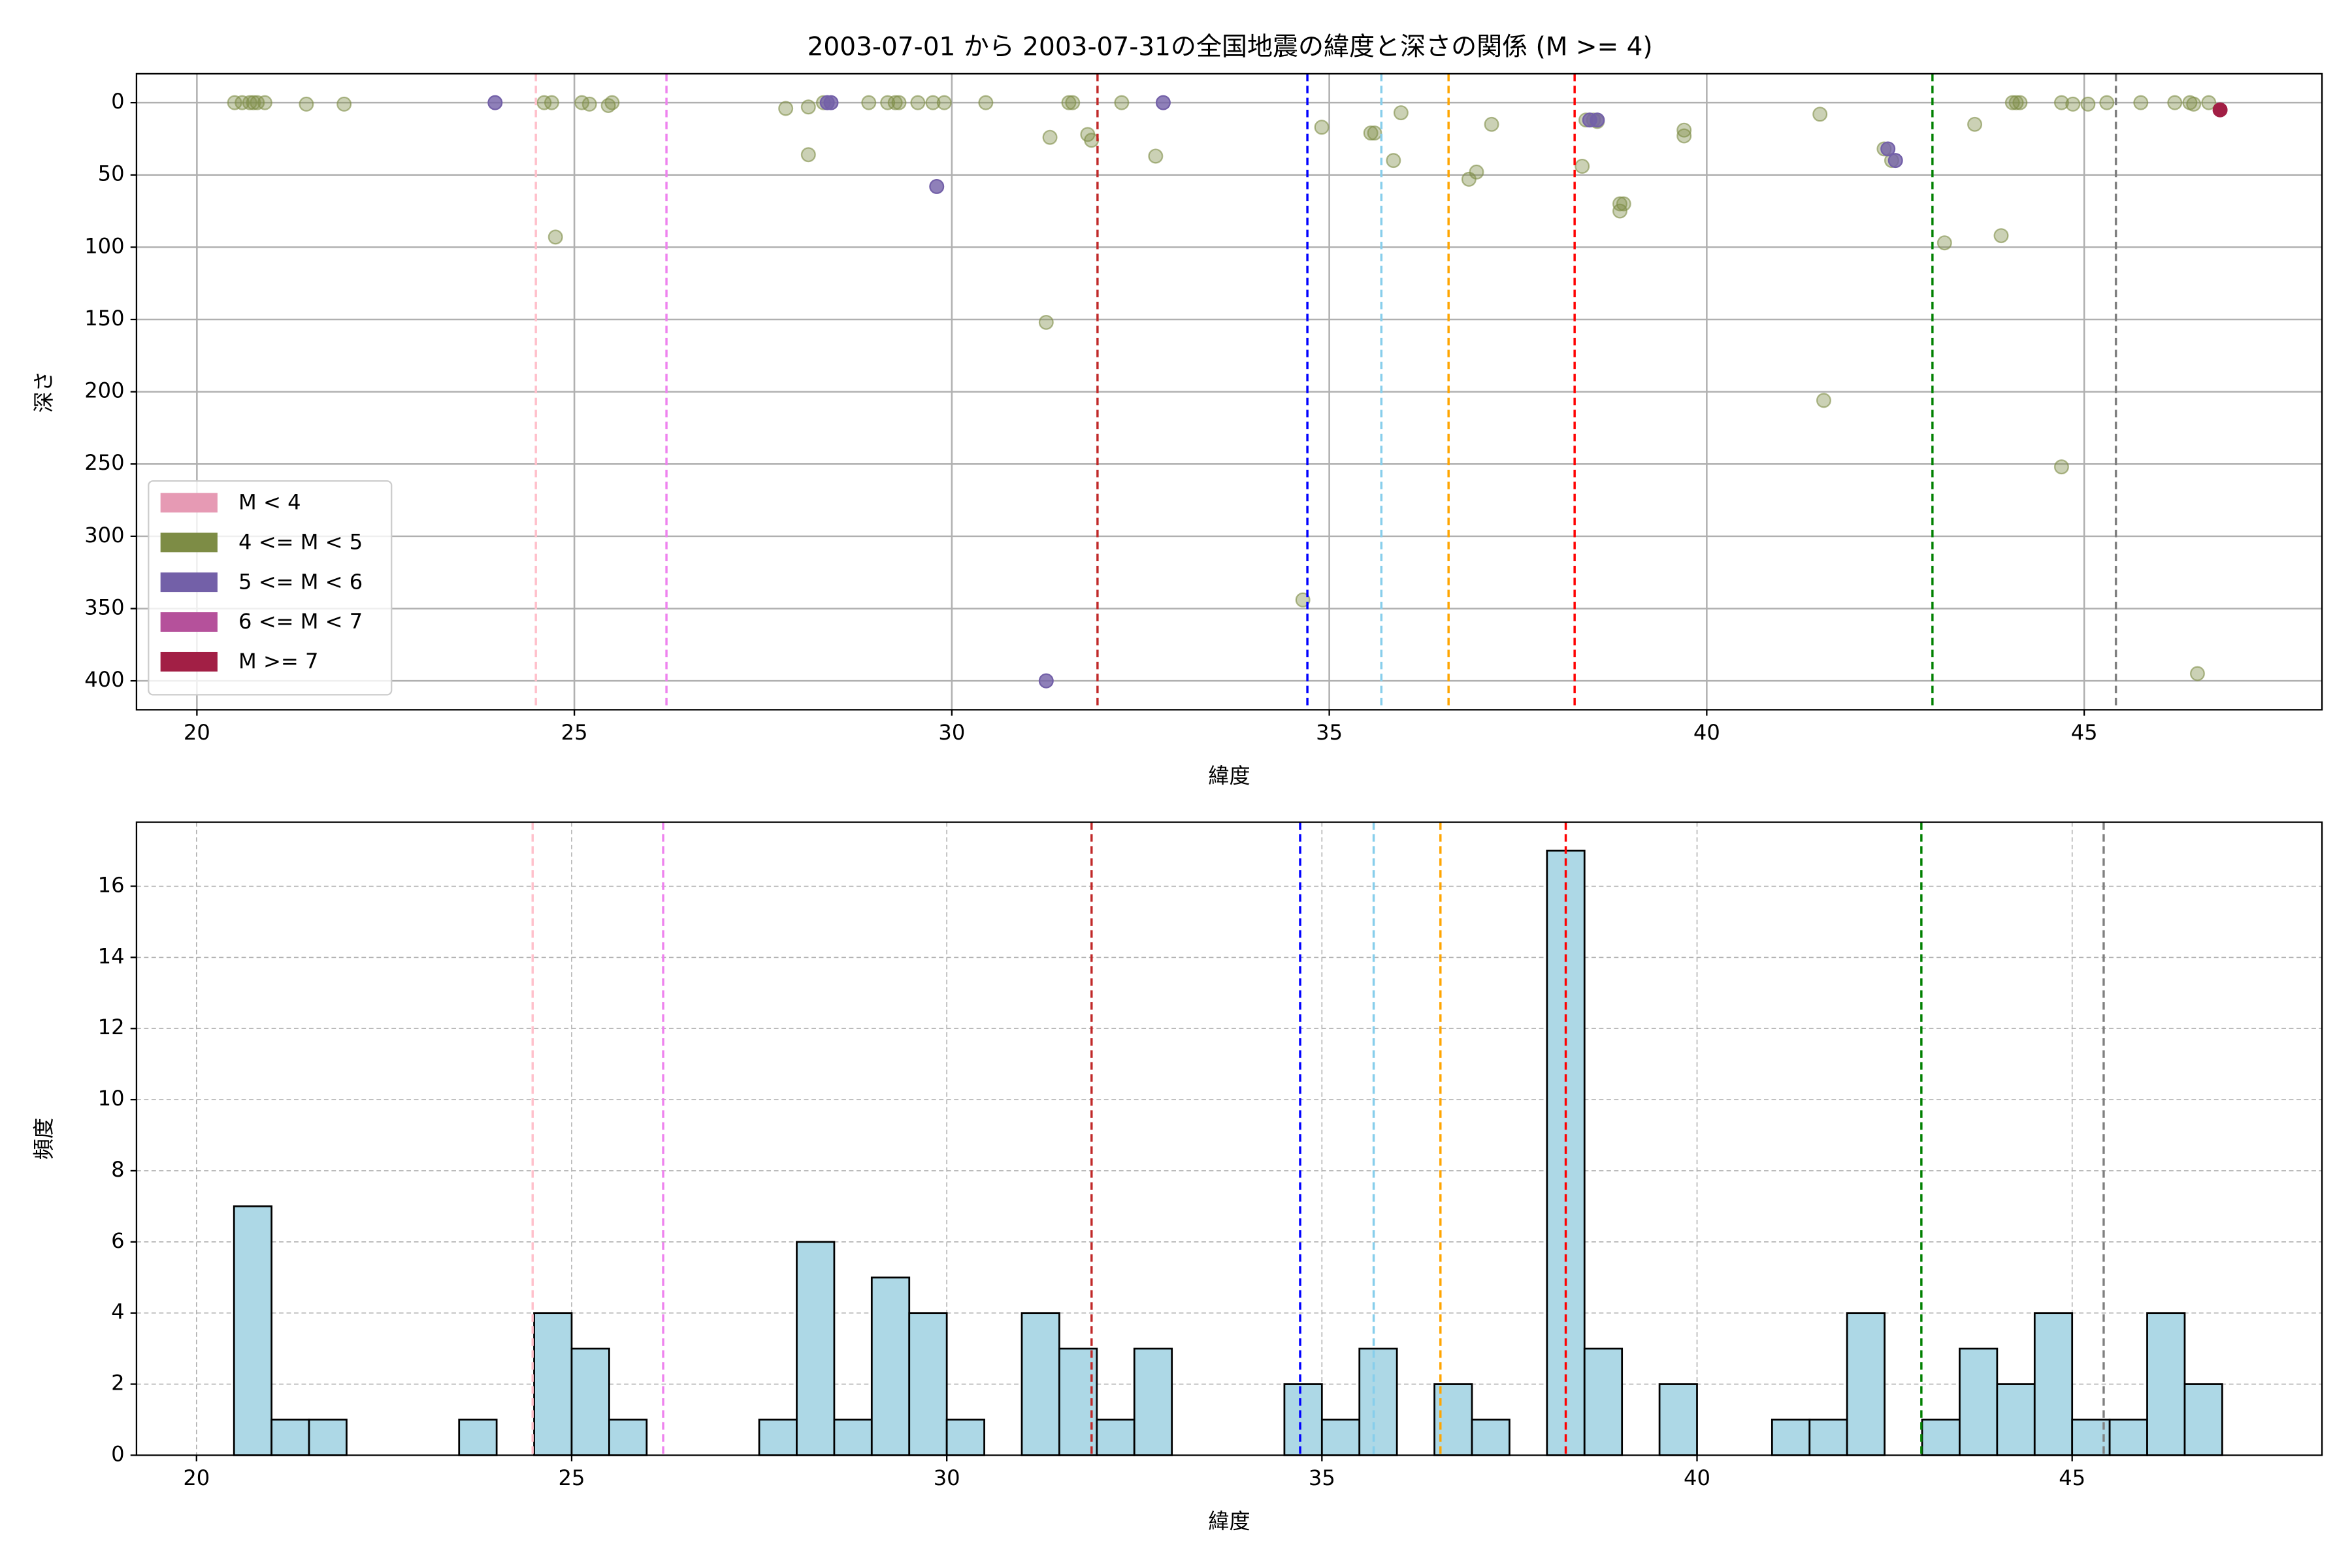 The image size is (2352, 1568). What do you see at coordinates (117, 1240) in the screenshot?
I see `y-tick-label: 6` at bounding box center [117, 1240].